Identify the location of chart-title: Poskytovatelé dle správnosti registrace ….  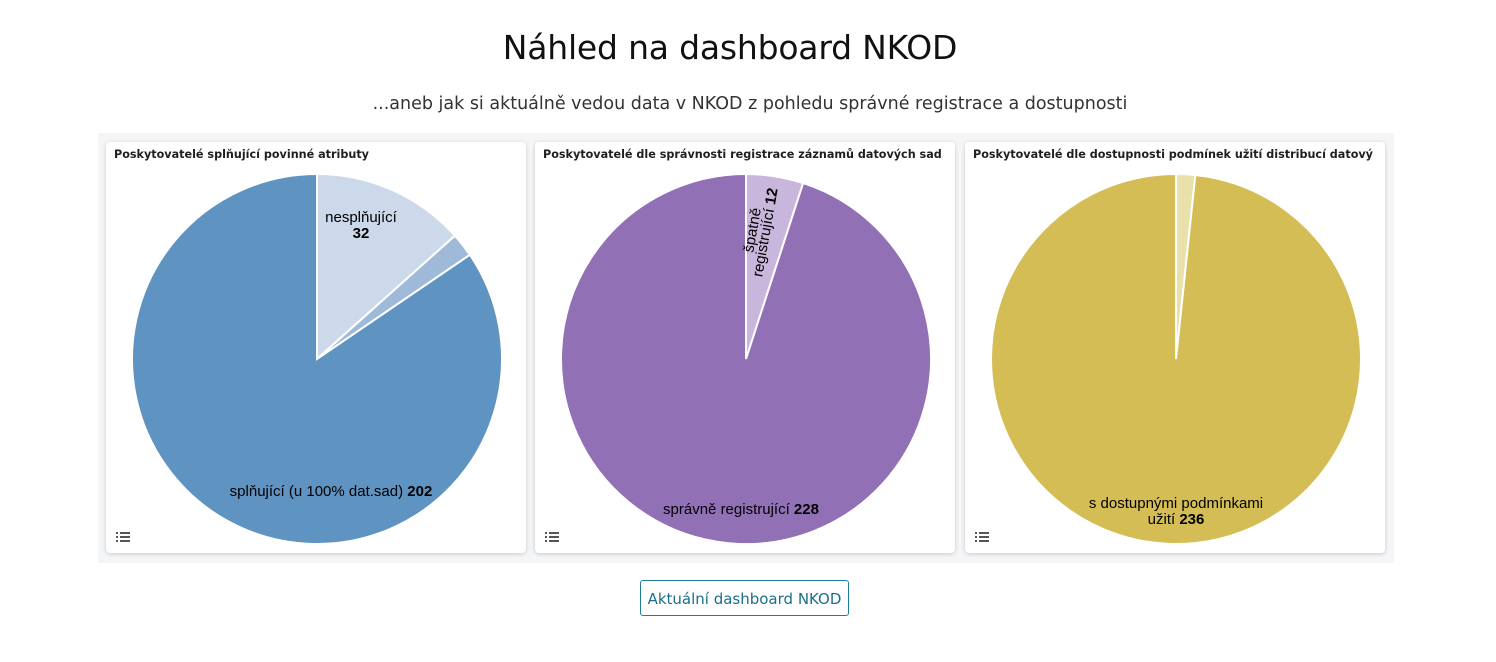
(743, 154).